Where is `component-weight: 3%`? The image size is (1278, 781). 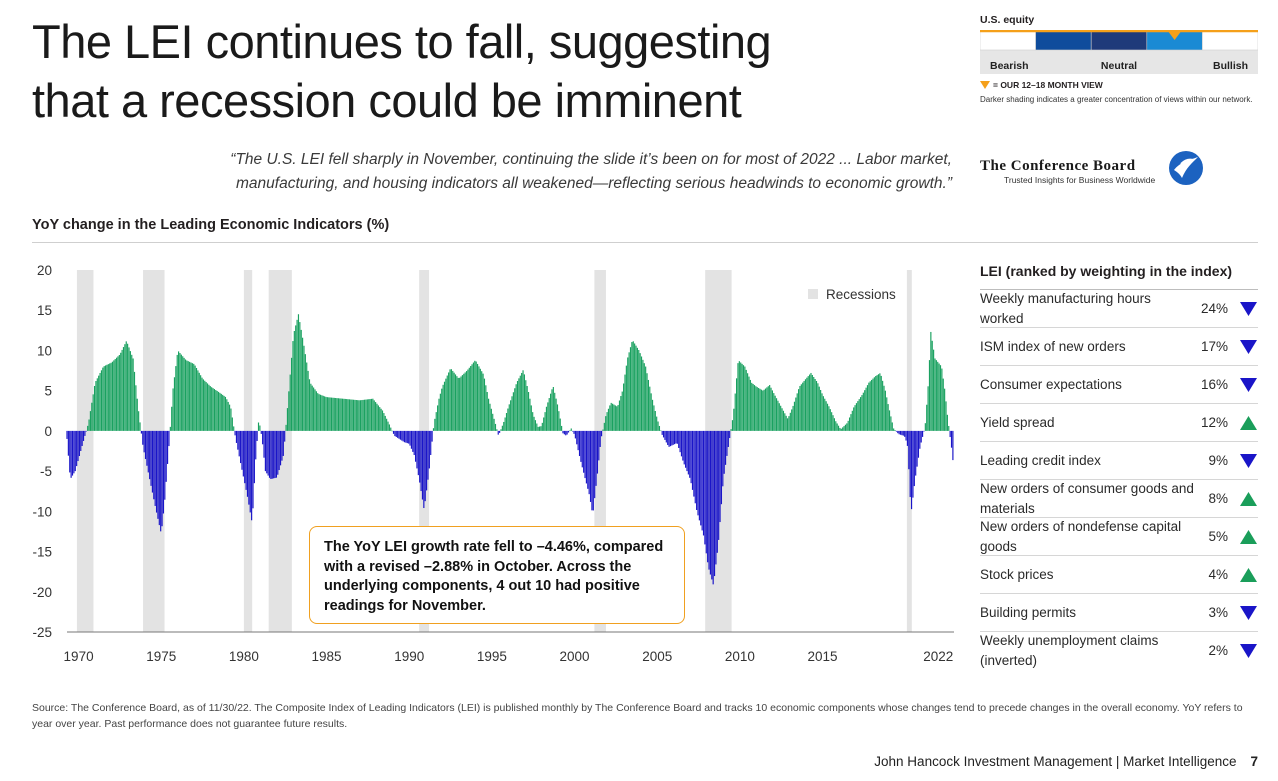 component-weight: 3% is located at coordinates (1218, 612).